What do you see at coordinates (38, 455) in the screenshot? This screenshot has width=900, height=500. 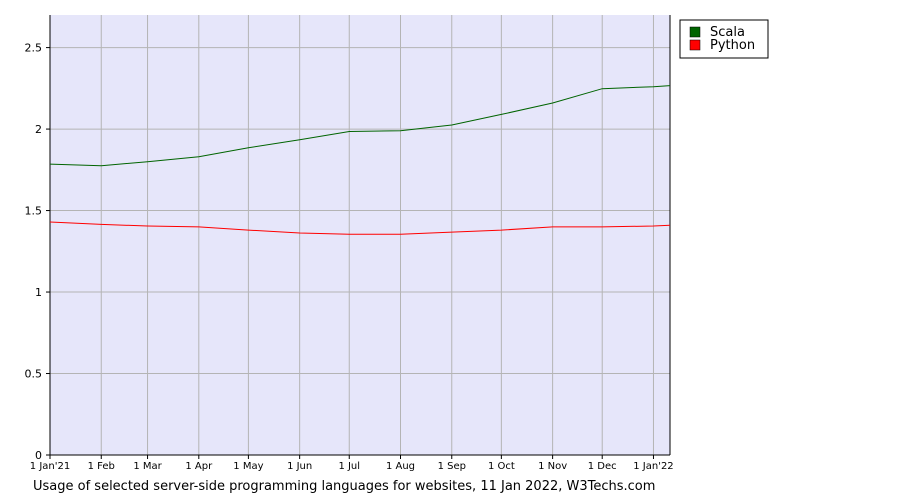 I see `y-tick-label: 0` at bounding box center [38, 455].